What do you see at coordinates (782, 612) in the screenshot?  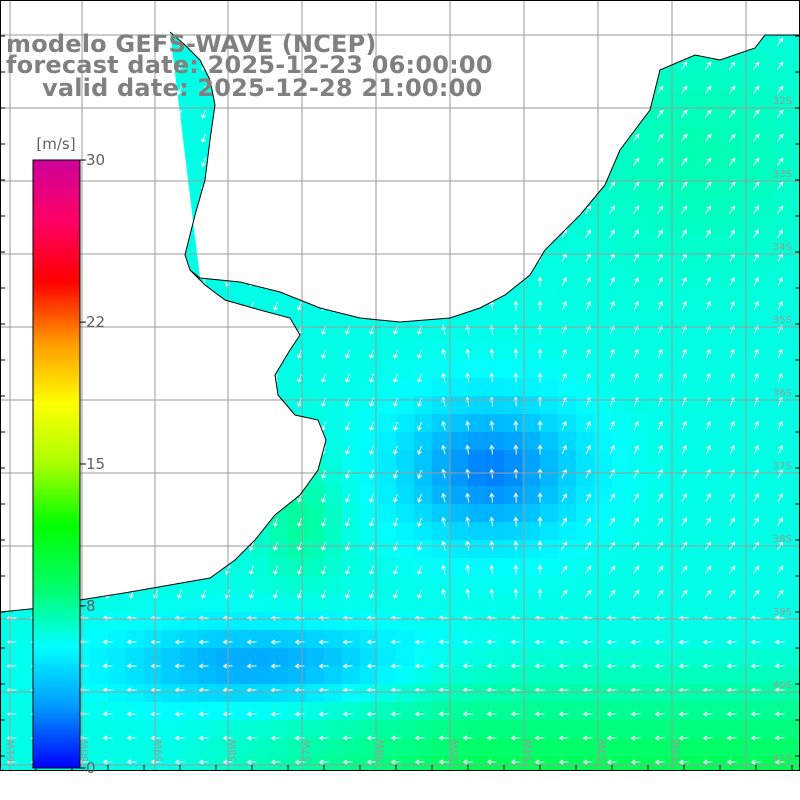 I see `latitude-label: 39S` at bounding box center [782, 612].